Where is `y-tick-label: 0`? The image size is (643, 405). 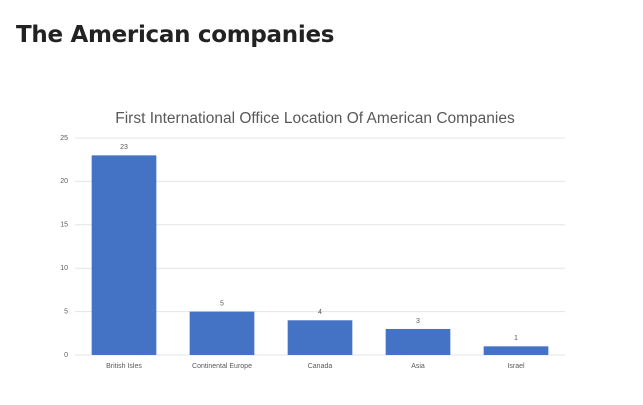
y-tick-label: 0 is located at coordinates (66, 355).